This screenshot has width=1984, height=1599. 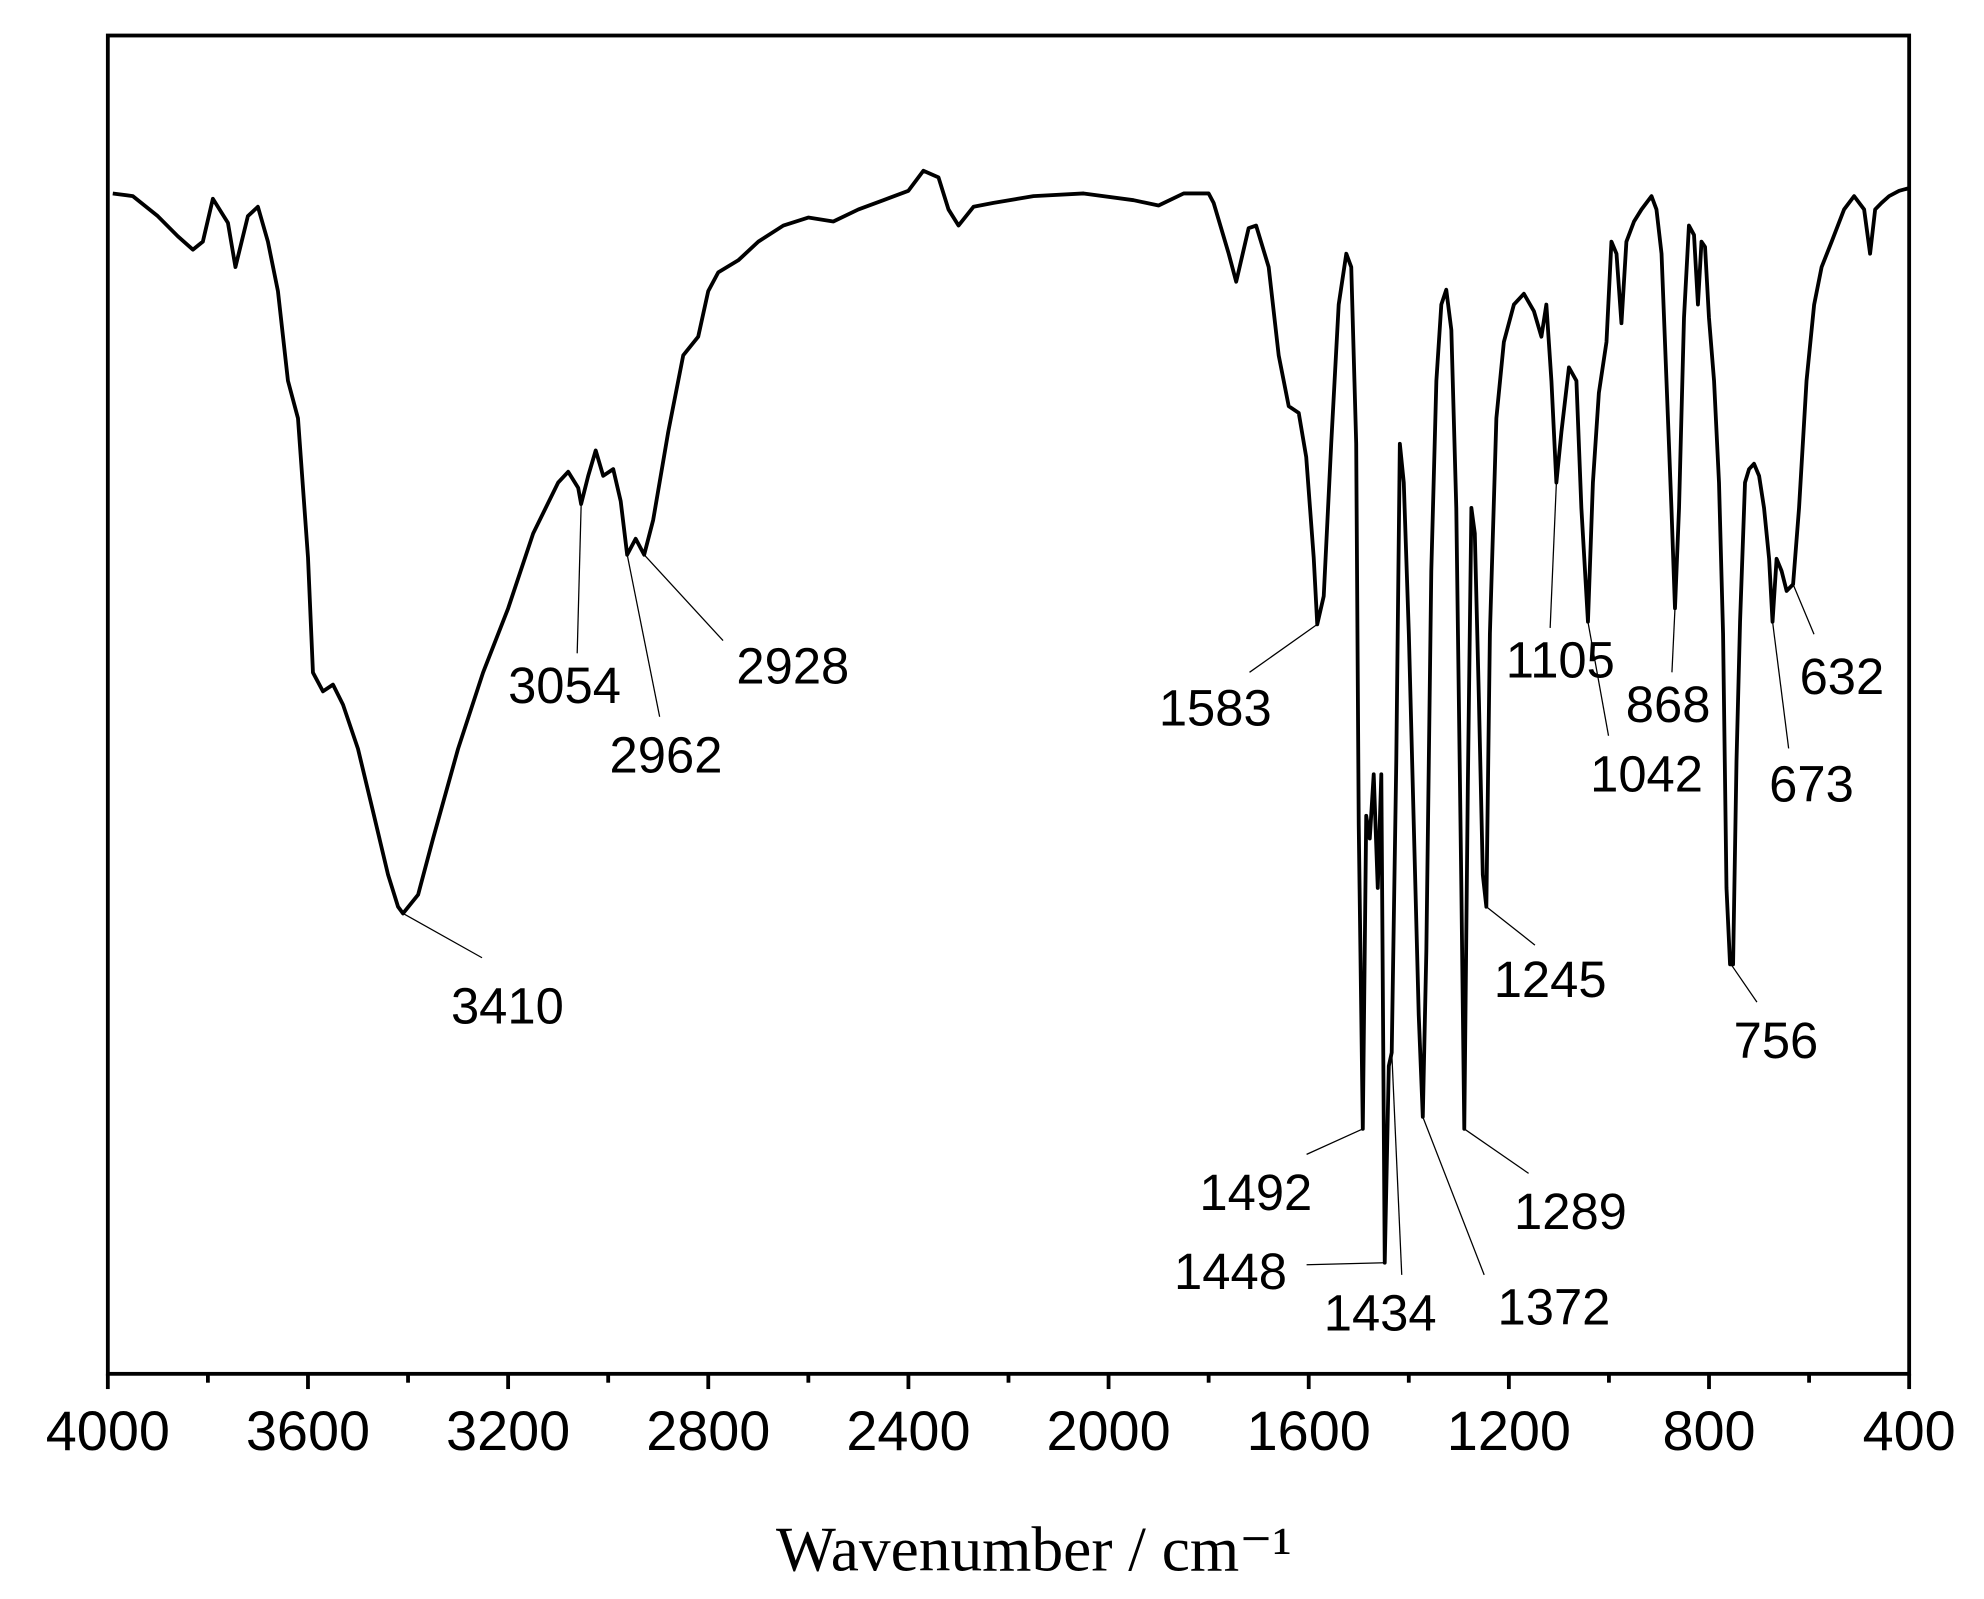 What do you see at coordinates (1108, 1430) in the screenshot?
I see `x-tick-label: 2000` at bounding box center [1108, 1430].